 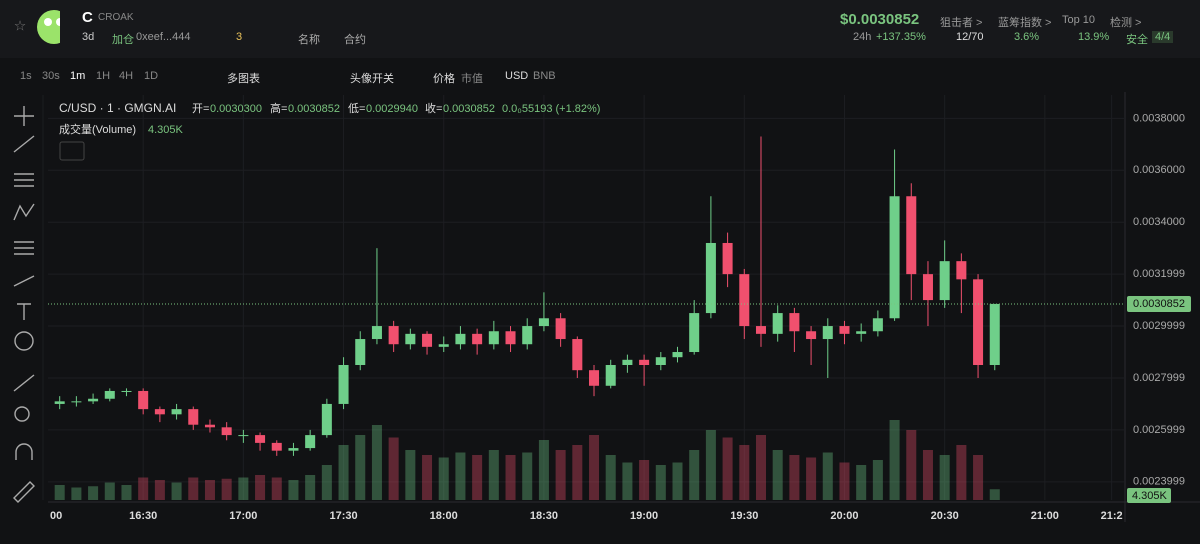 What do you see at coordinates (26, 76) in the screenshot?
I see `interval: 1s` at bounding box center [26, 76].